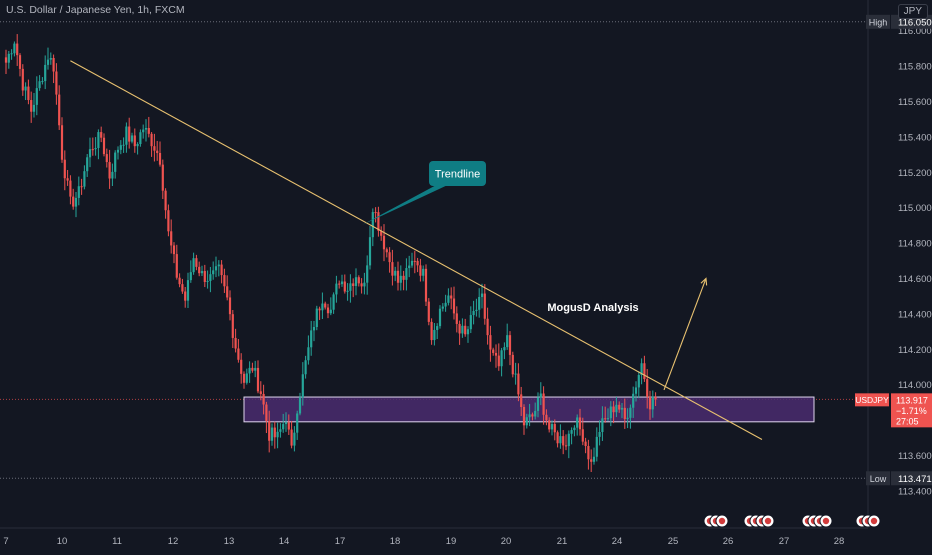 The image size is (932, 555). What do you see at coordinates (685, 334) in the screenshot?
I see `projection-arrow` at bounding box center [685, 334].